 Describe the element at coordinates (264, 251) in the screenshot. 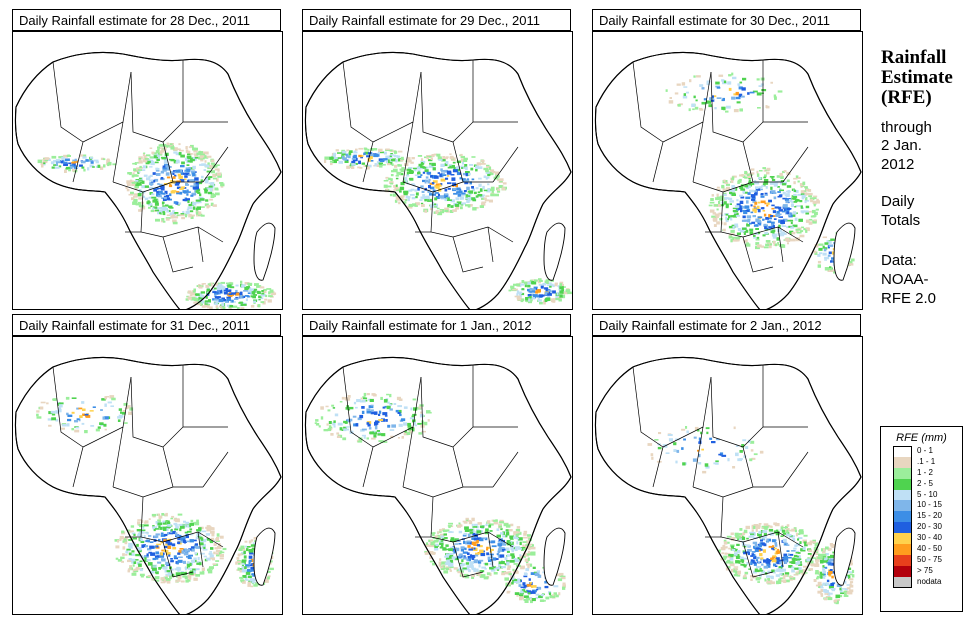

I see `madagascar` at that location.